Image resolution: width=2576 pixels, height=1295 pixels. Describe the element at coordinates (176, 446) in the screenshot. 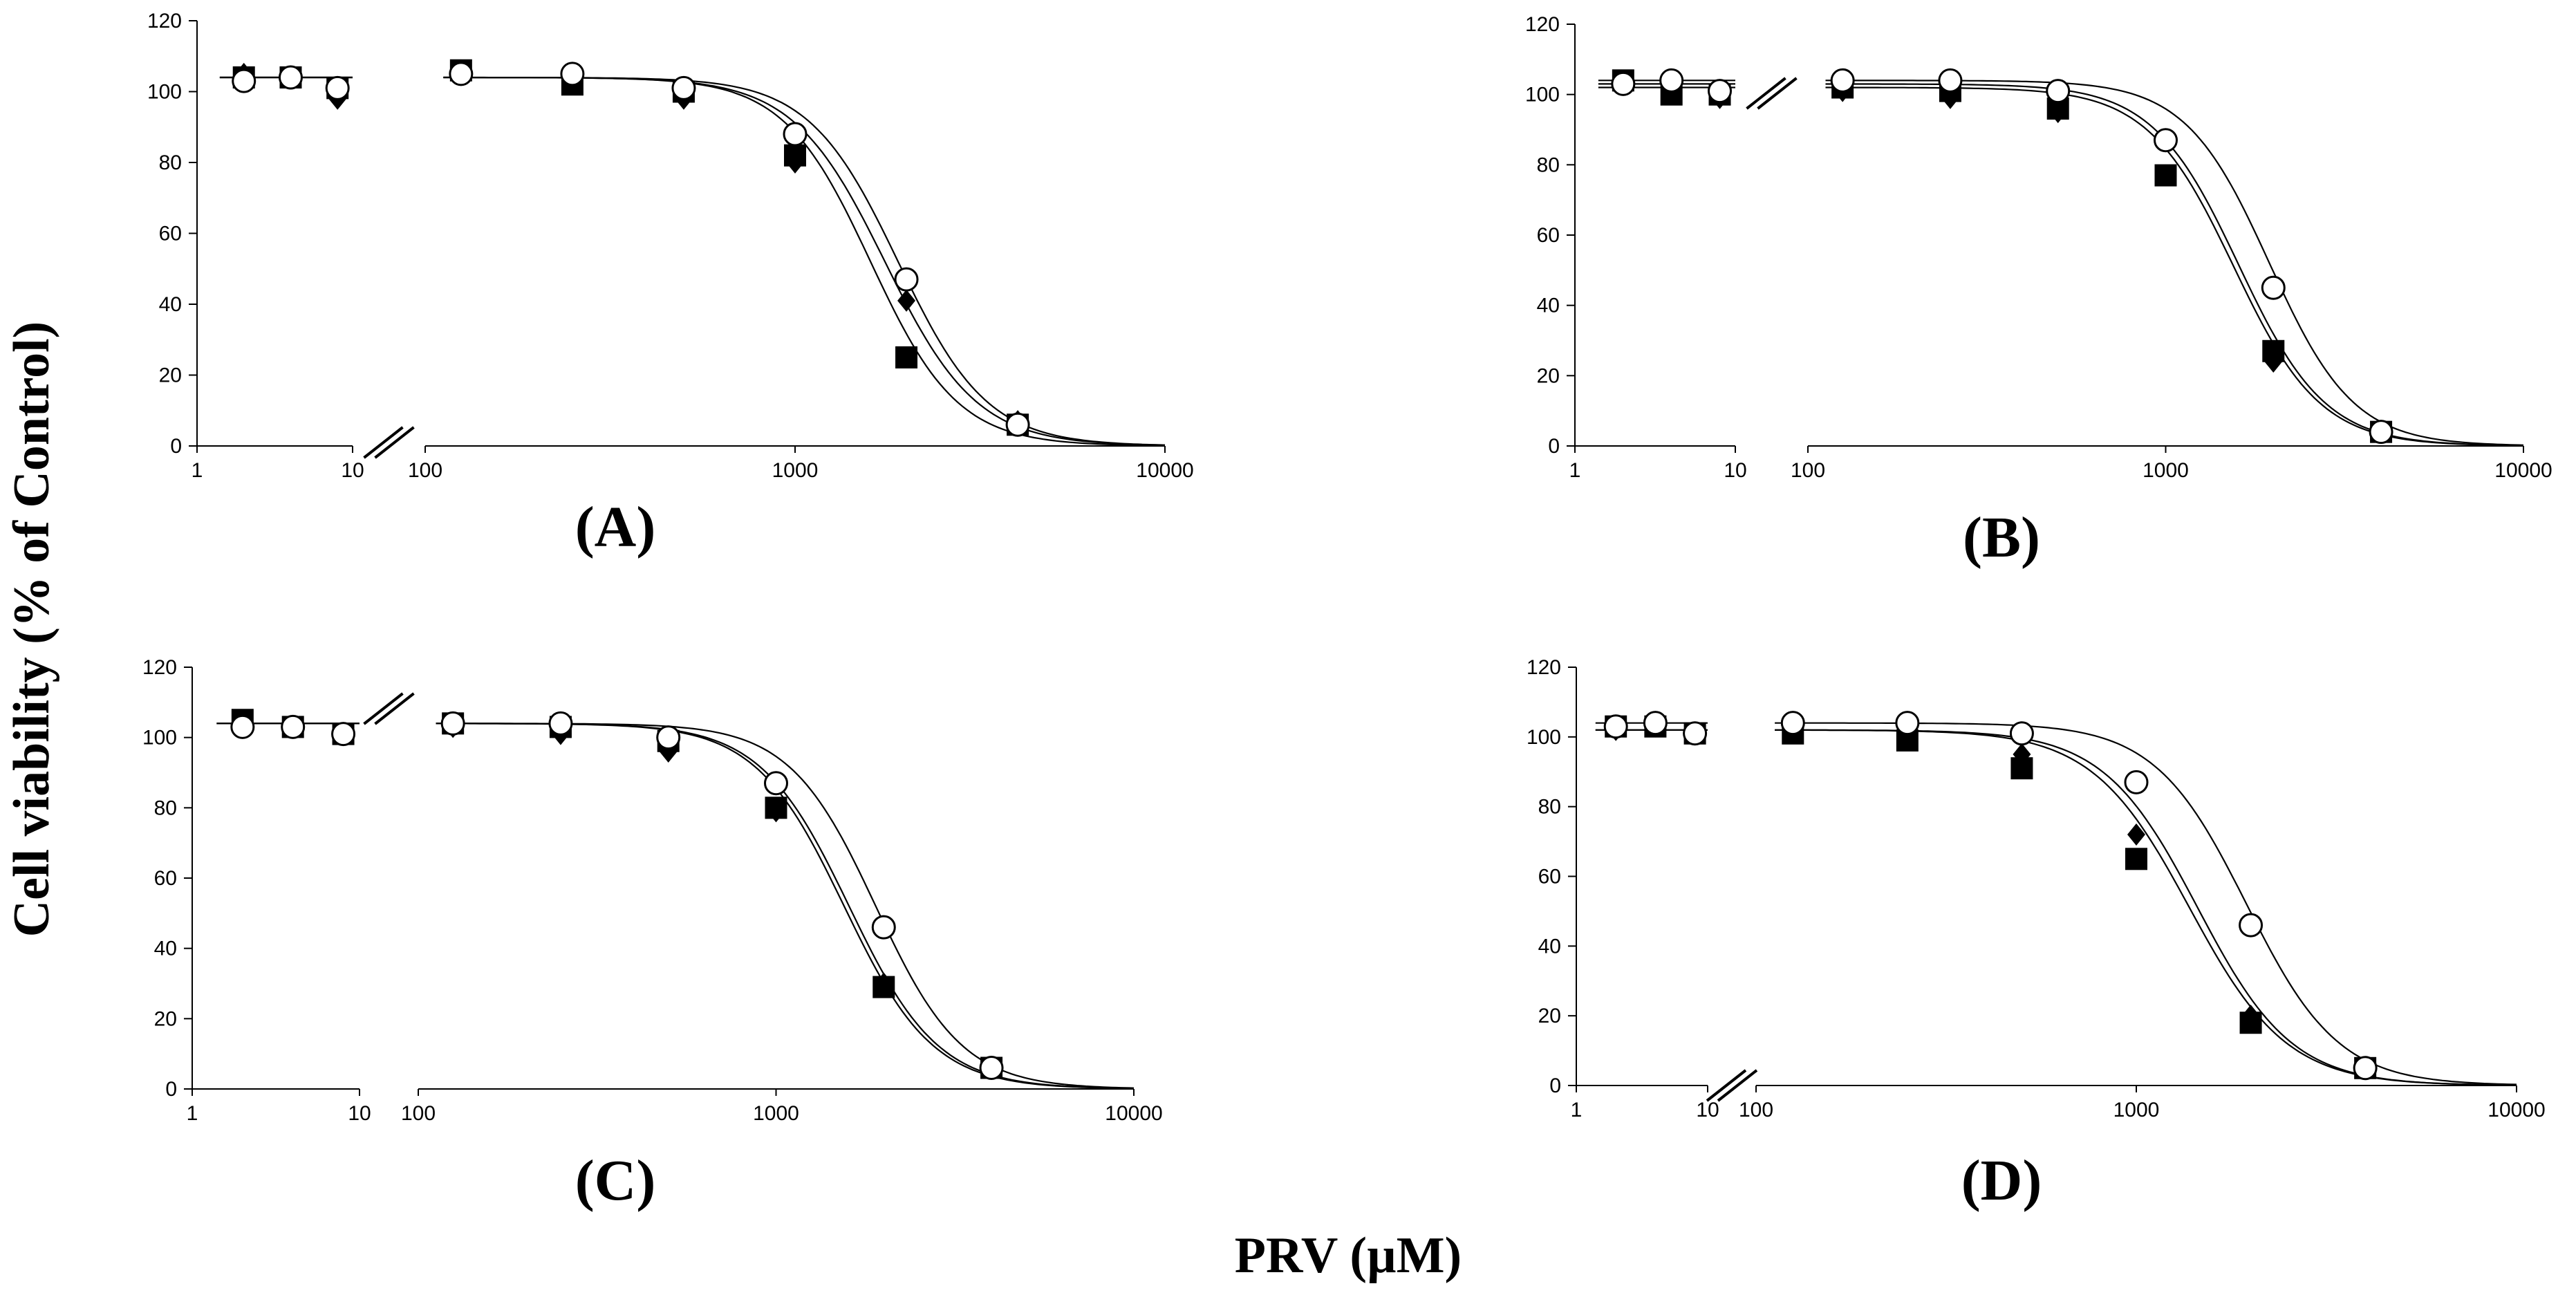

I see `panel-a-y-tick-label: 0` at that location.